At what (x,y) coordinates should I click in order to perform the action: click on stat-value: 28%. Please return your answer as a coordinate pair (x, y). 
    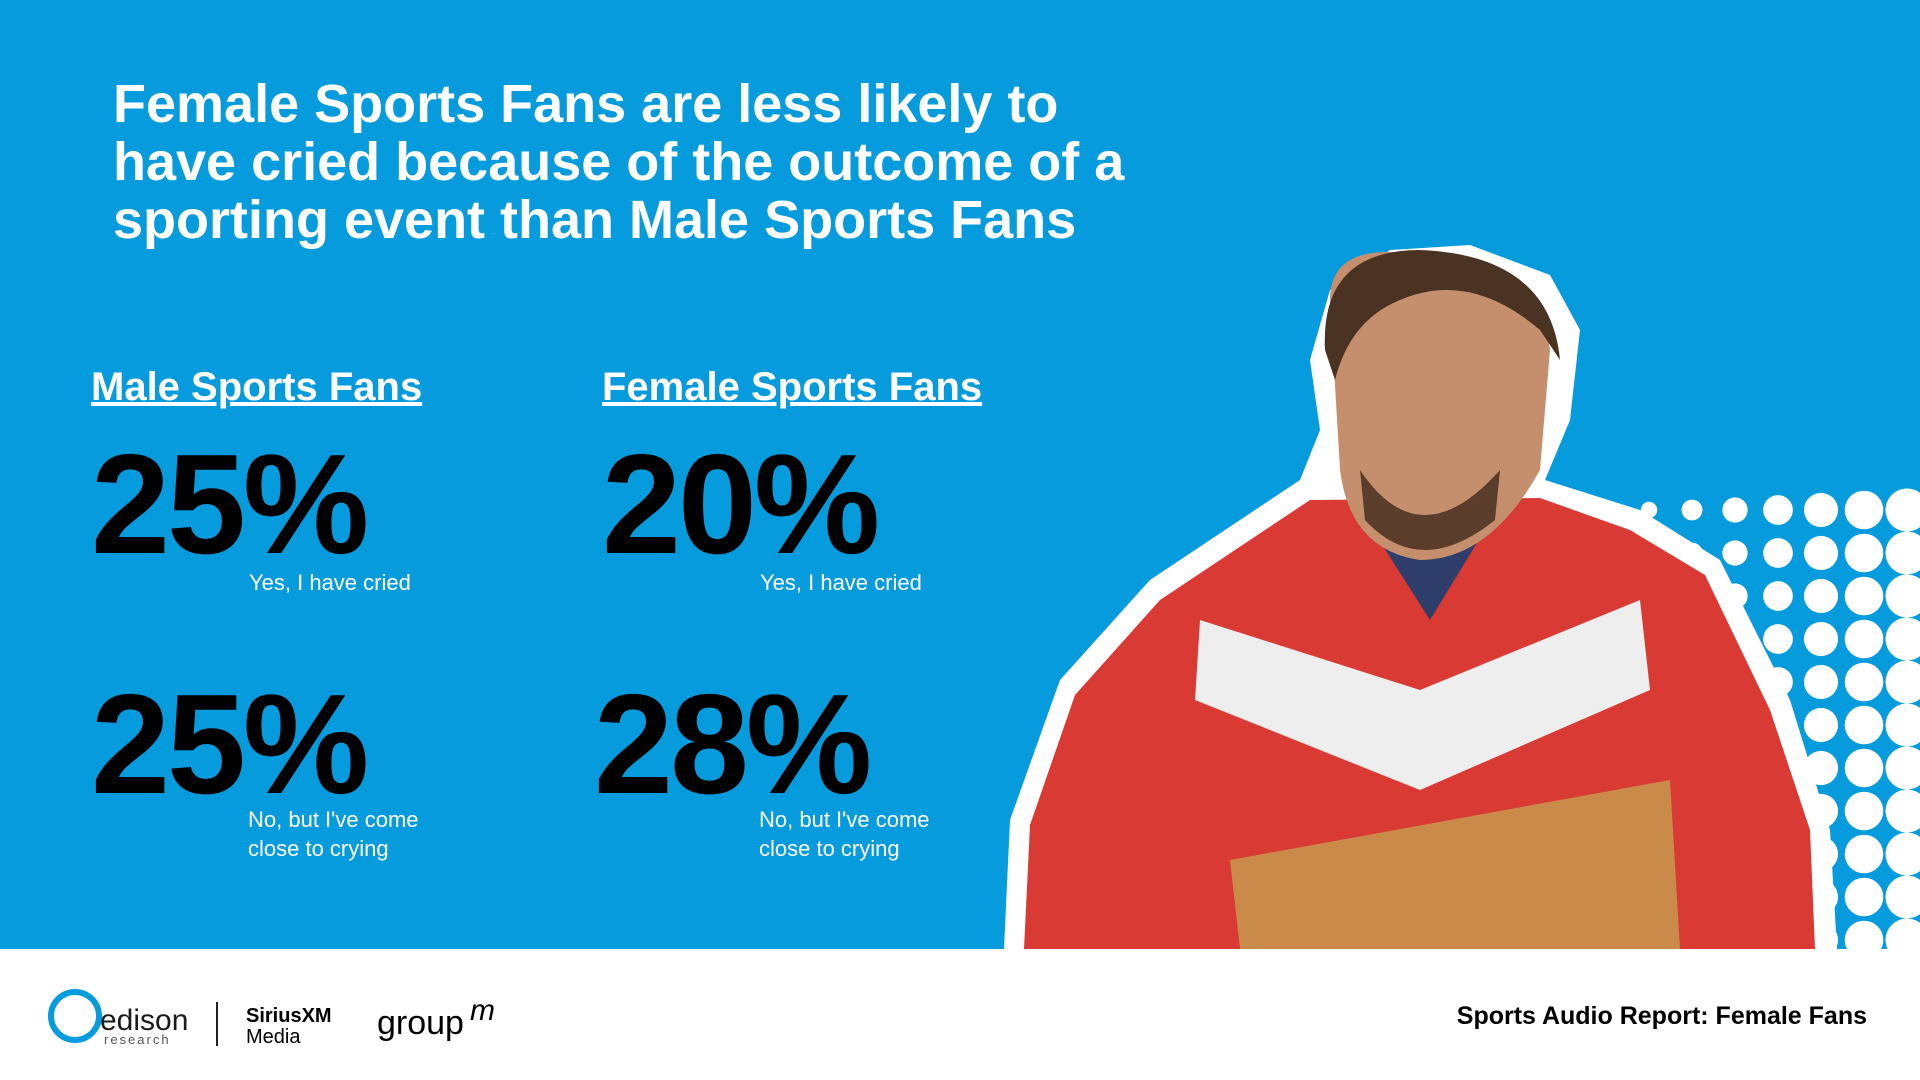
    Looking at the image, I should click on (731, 744).